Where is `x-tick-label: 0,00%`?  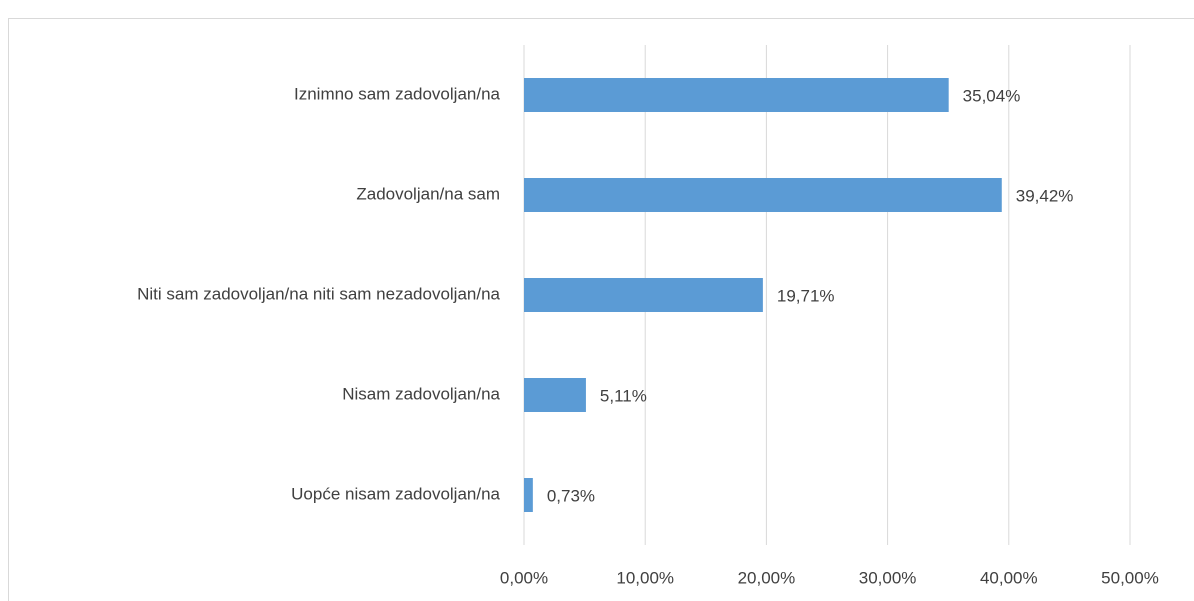 x-tick-label: 0,00% is located at coordinates (524, 577).